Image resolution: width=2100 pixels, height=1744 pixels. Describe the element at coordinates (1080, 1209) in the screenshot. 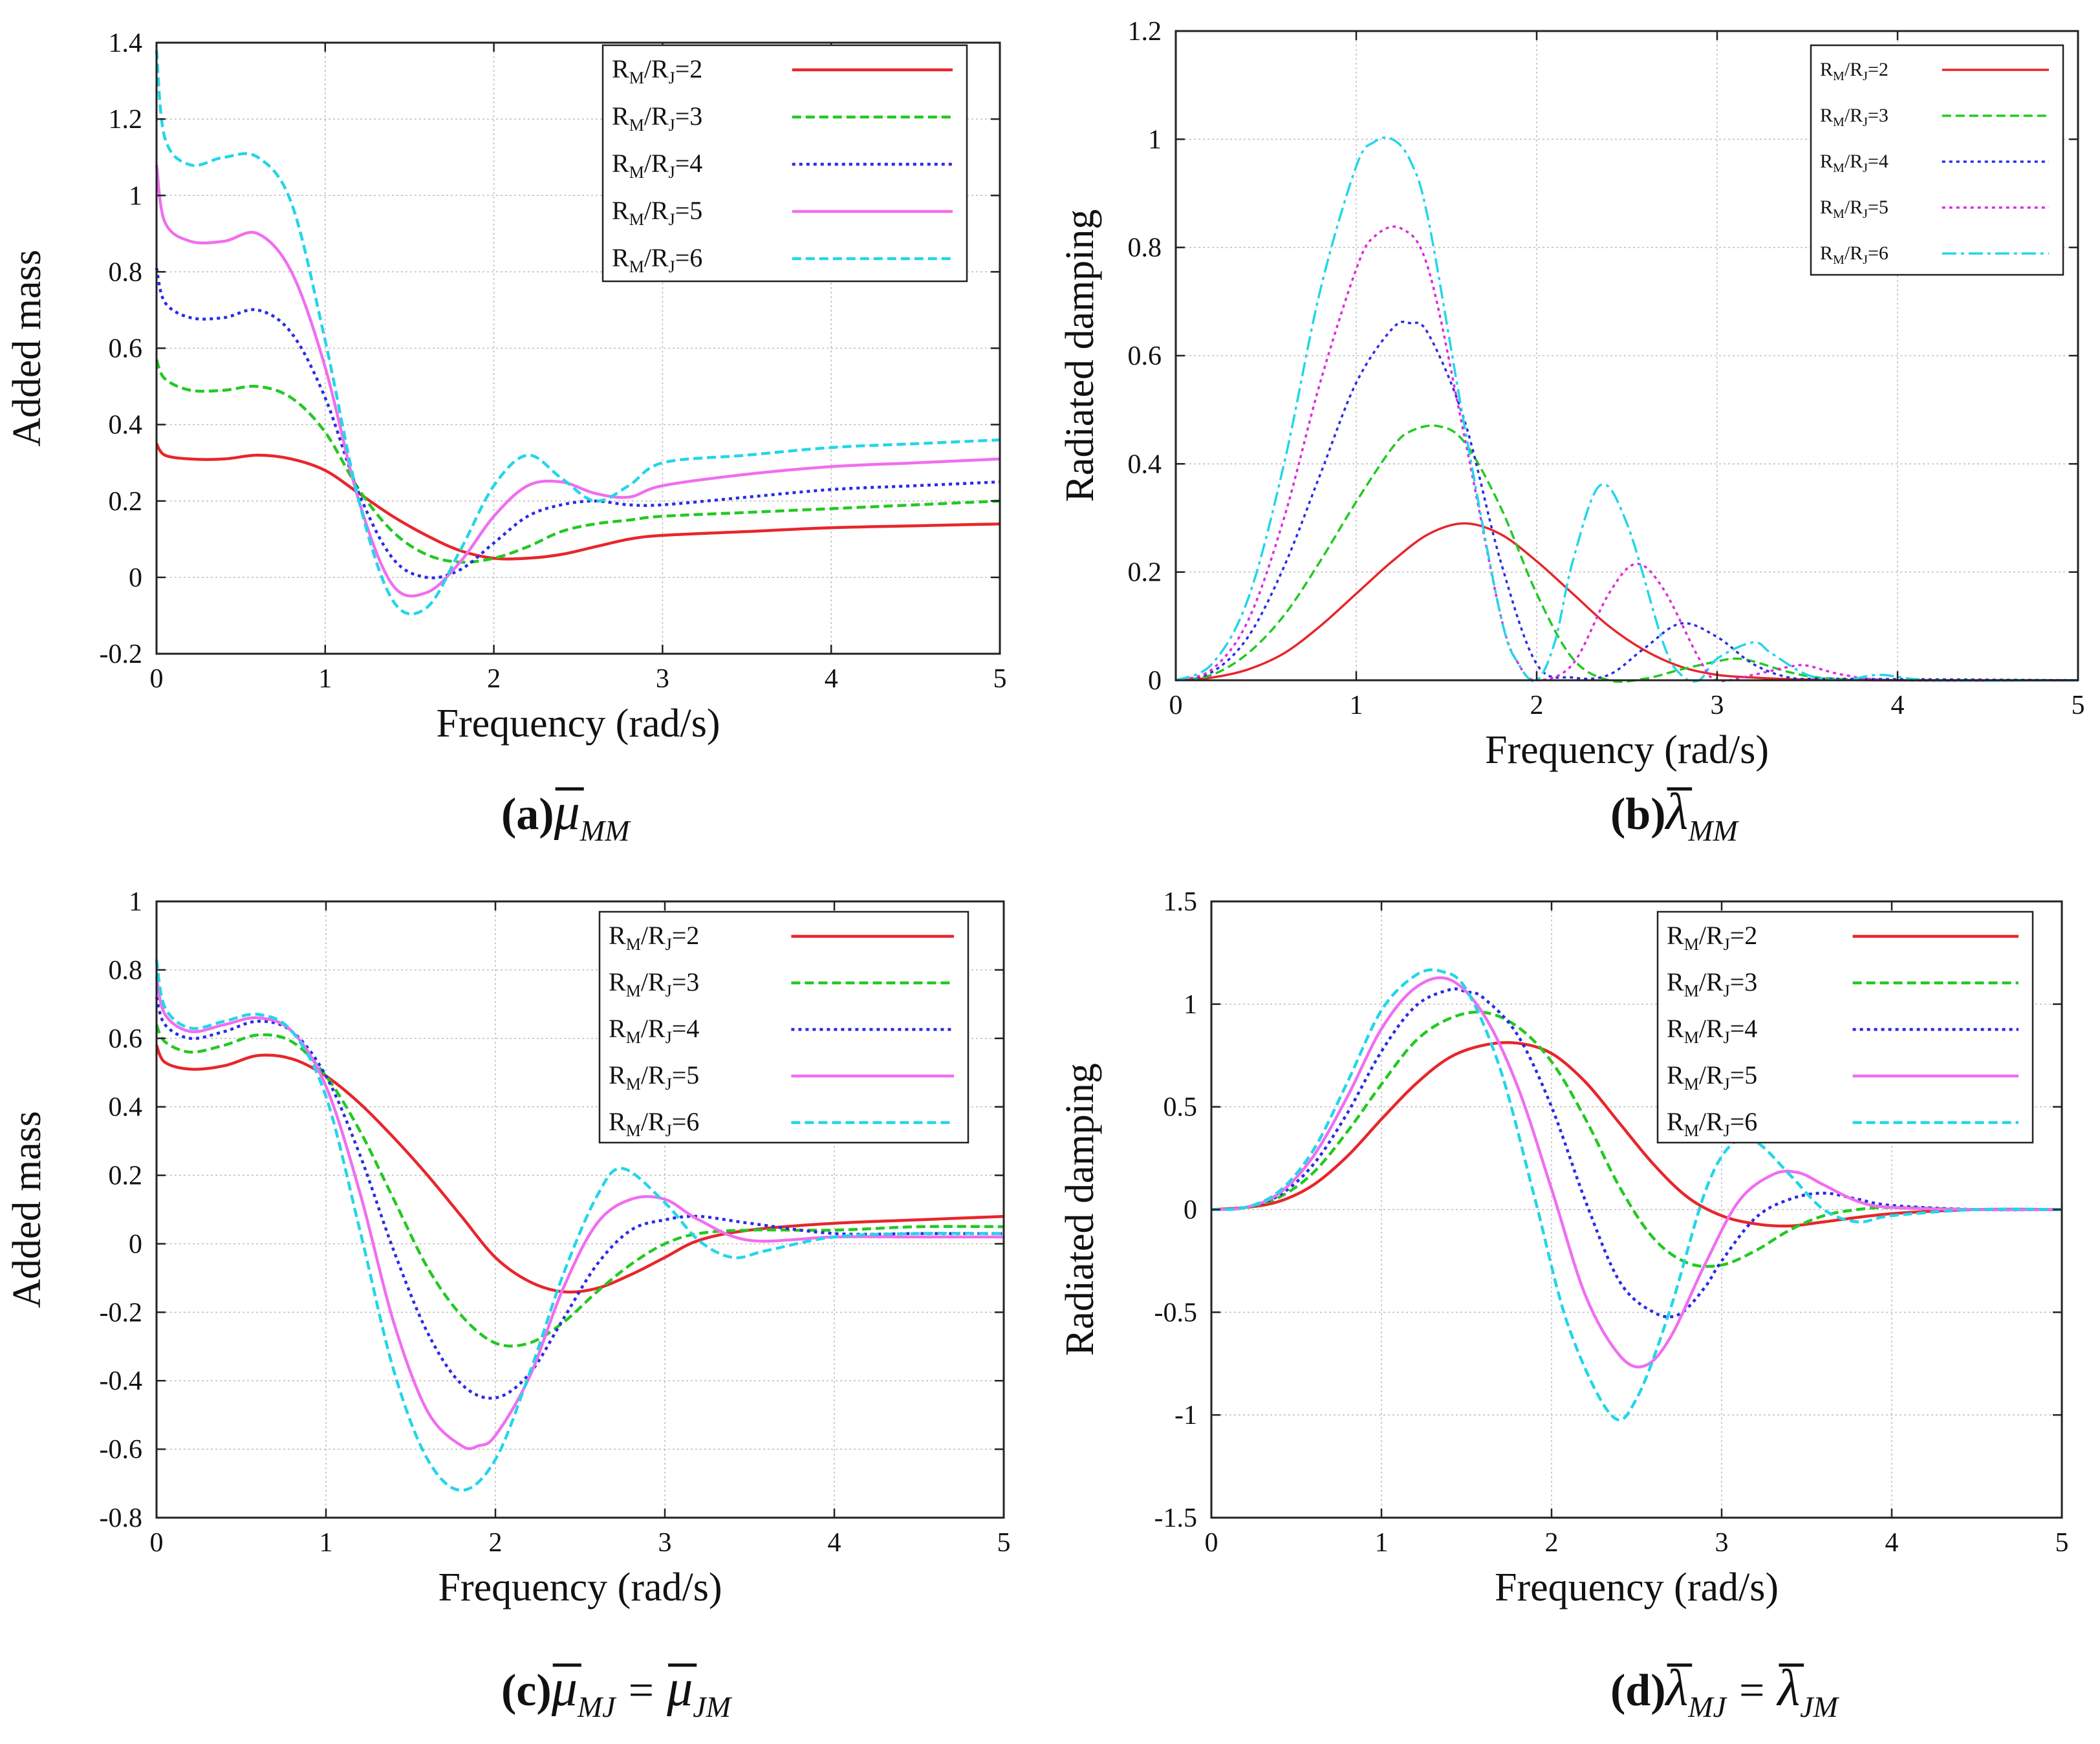

I see `y-axis-label: Radiated damping` at that location.